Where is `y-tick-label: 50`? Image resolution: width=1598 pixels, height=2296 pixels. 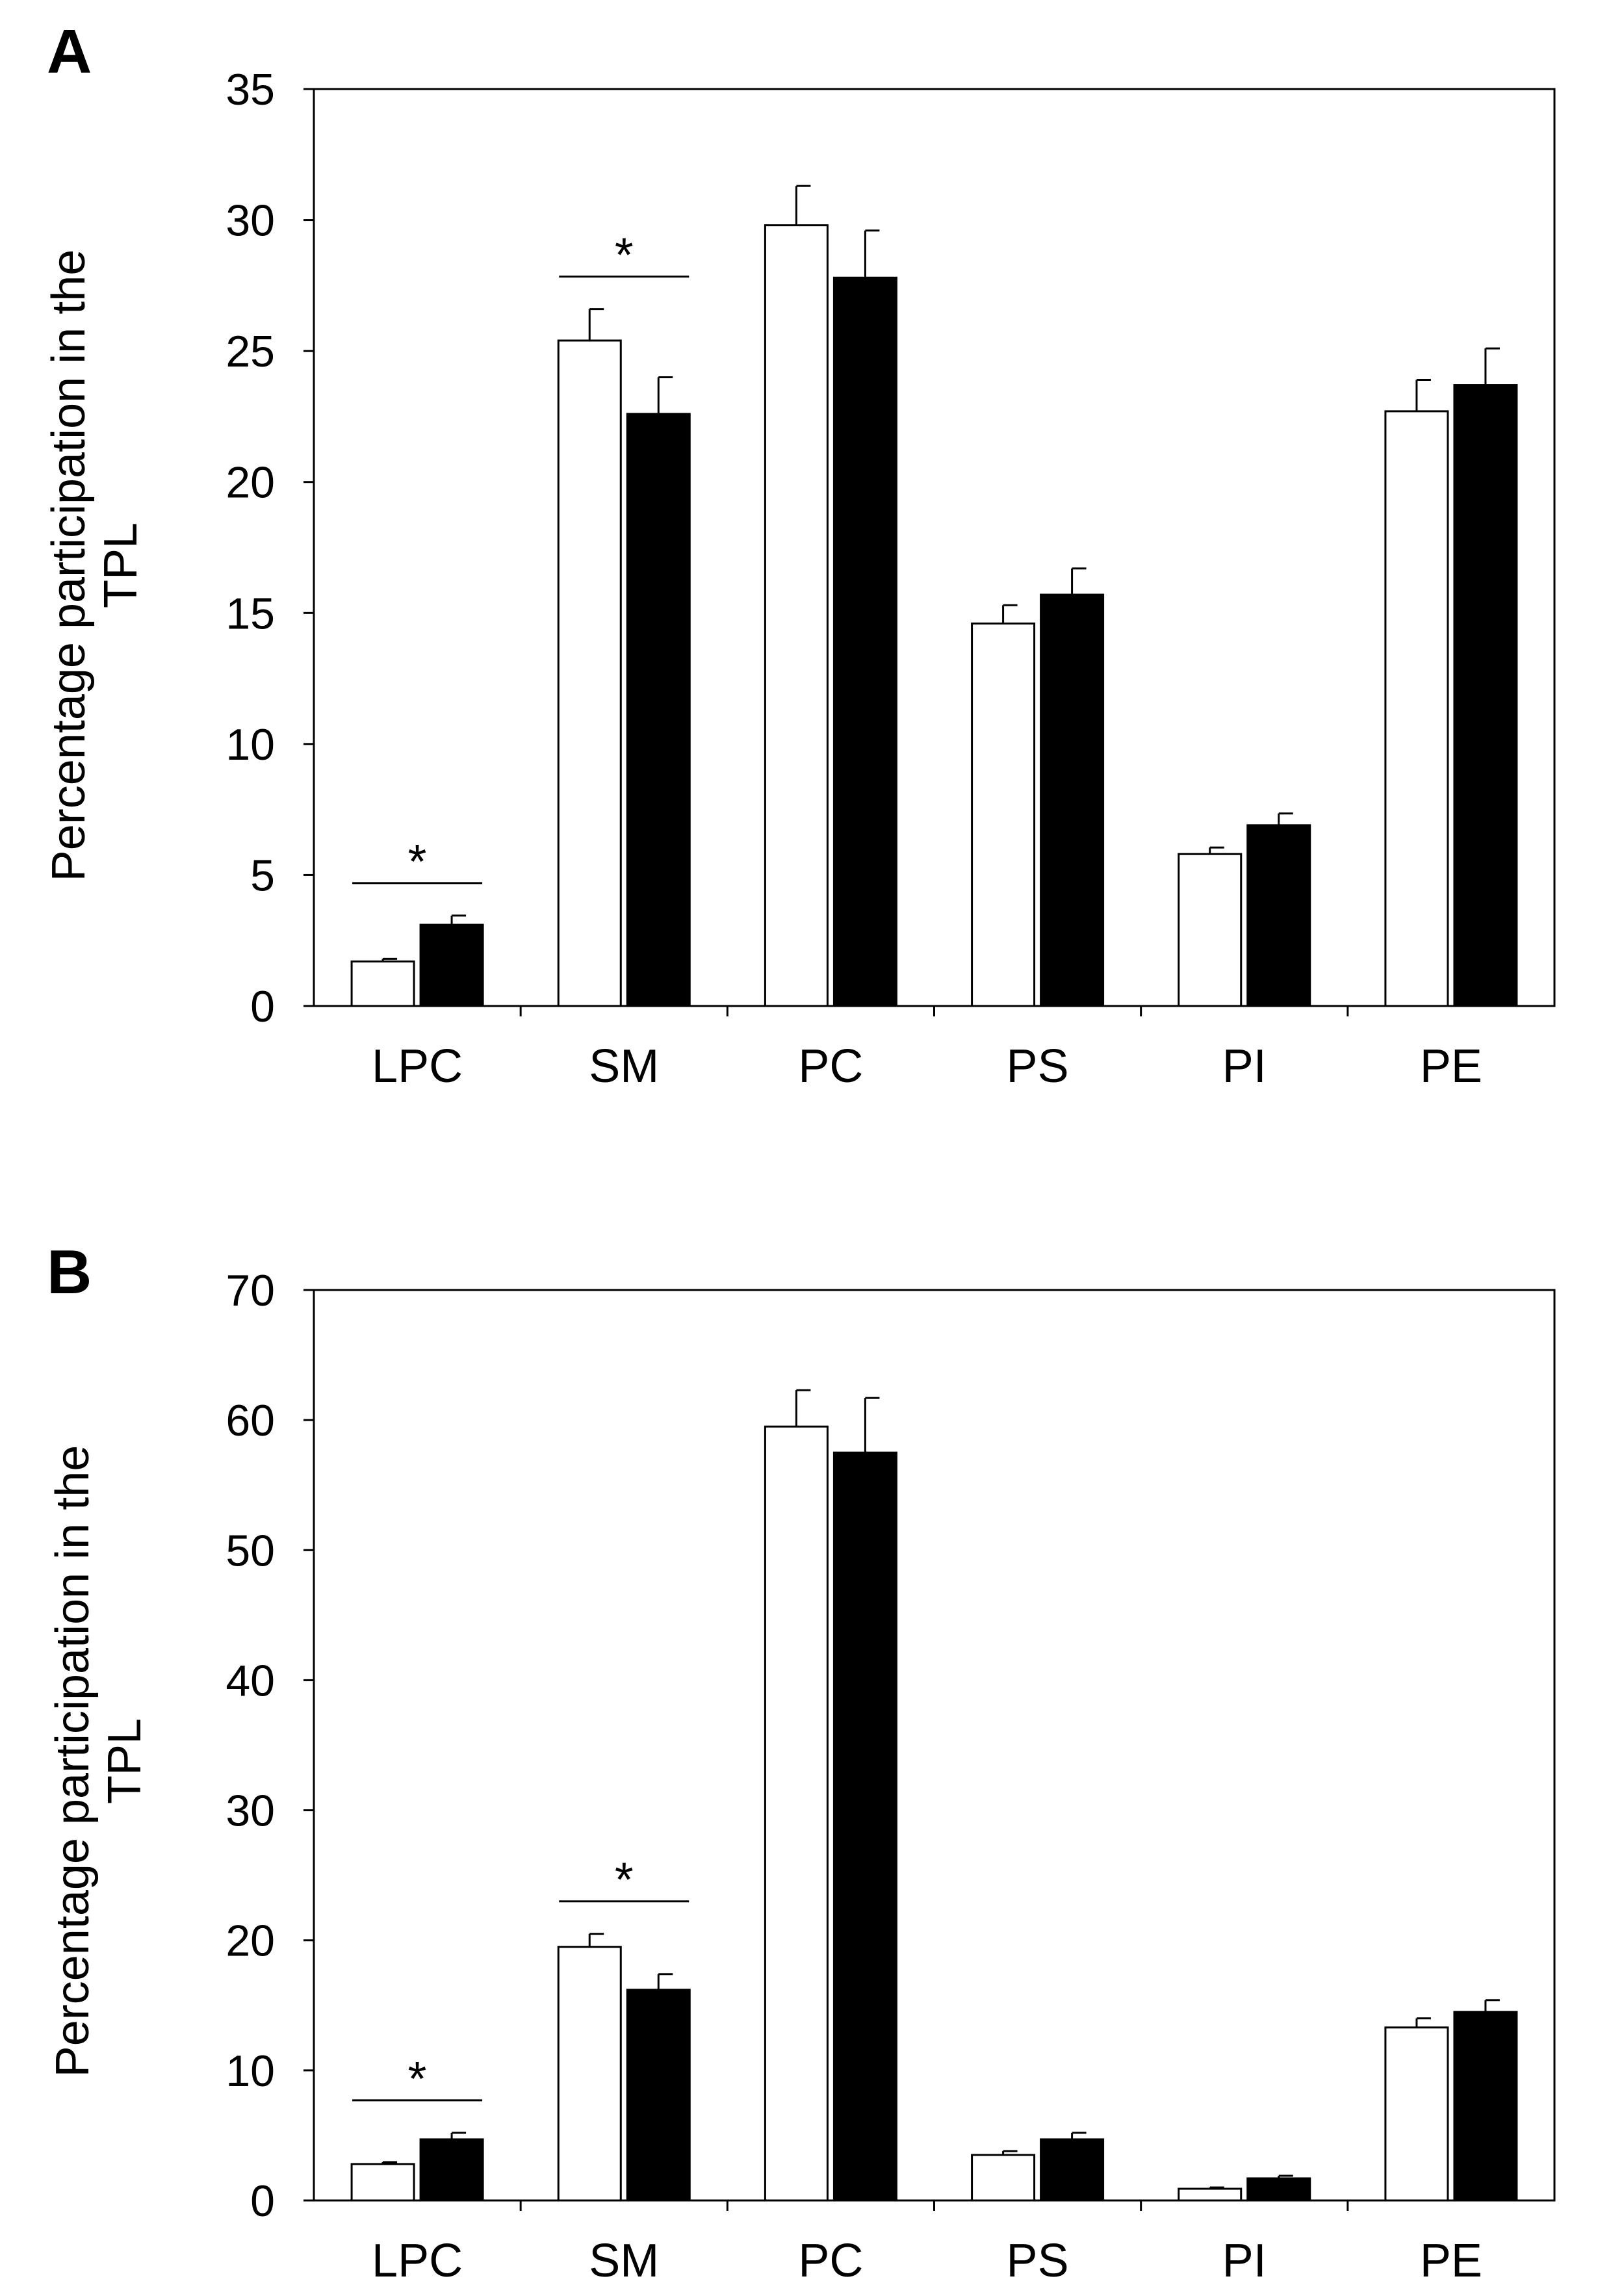 y-tick-label: 50 is located at coordinates (250, 1550).